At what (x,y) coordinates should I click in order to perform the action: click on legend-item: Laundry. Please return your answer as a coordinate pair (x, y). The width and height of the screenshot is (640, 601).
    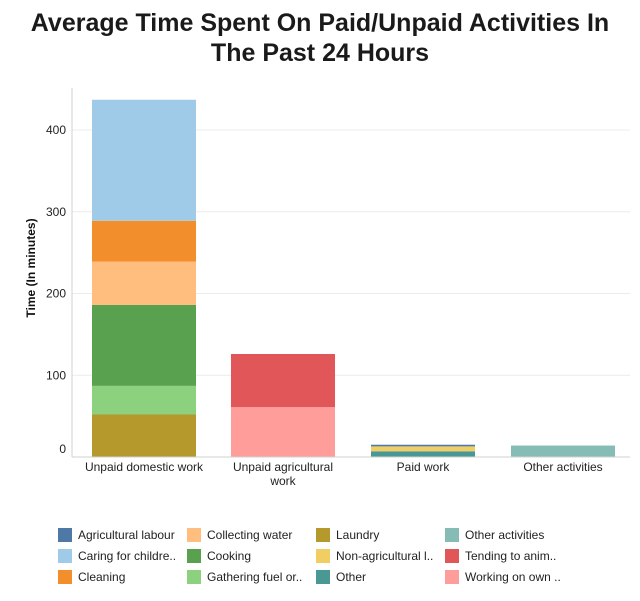
    Looking at the image, I should click on (380, 534).